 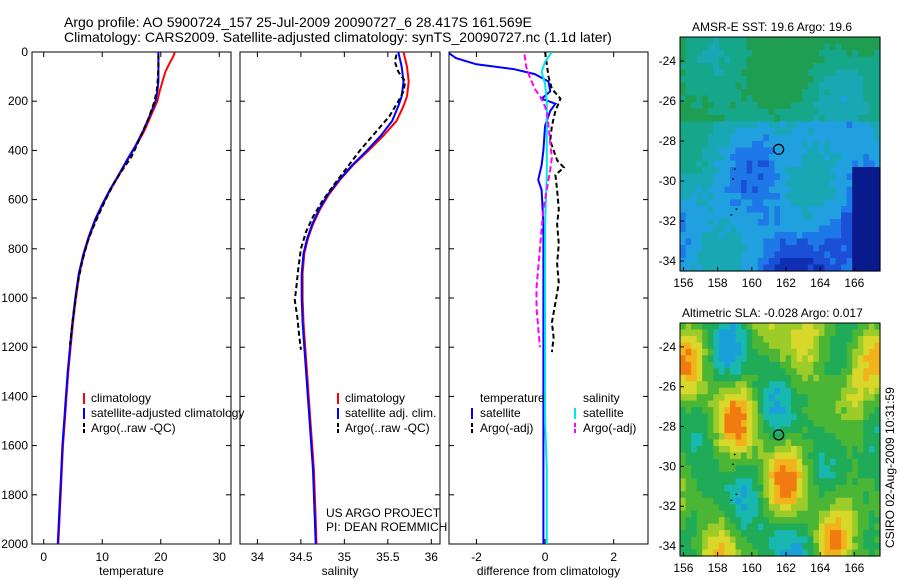 What do you see at coordinates (18, 101) in the screenshot?
I see `y-tick-label: 200` at bounding box center [18, 101].